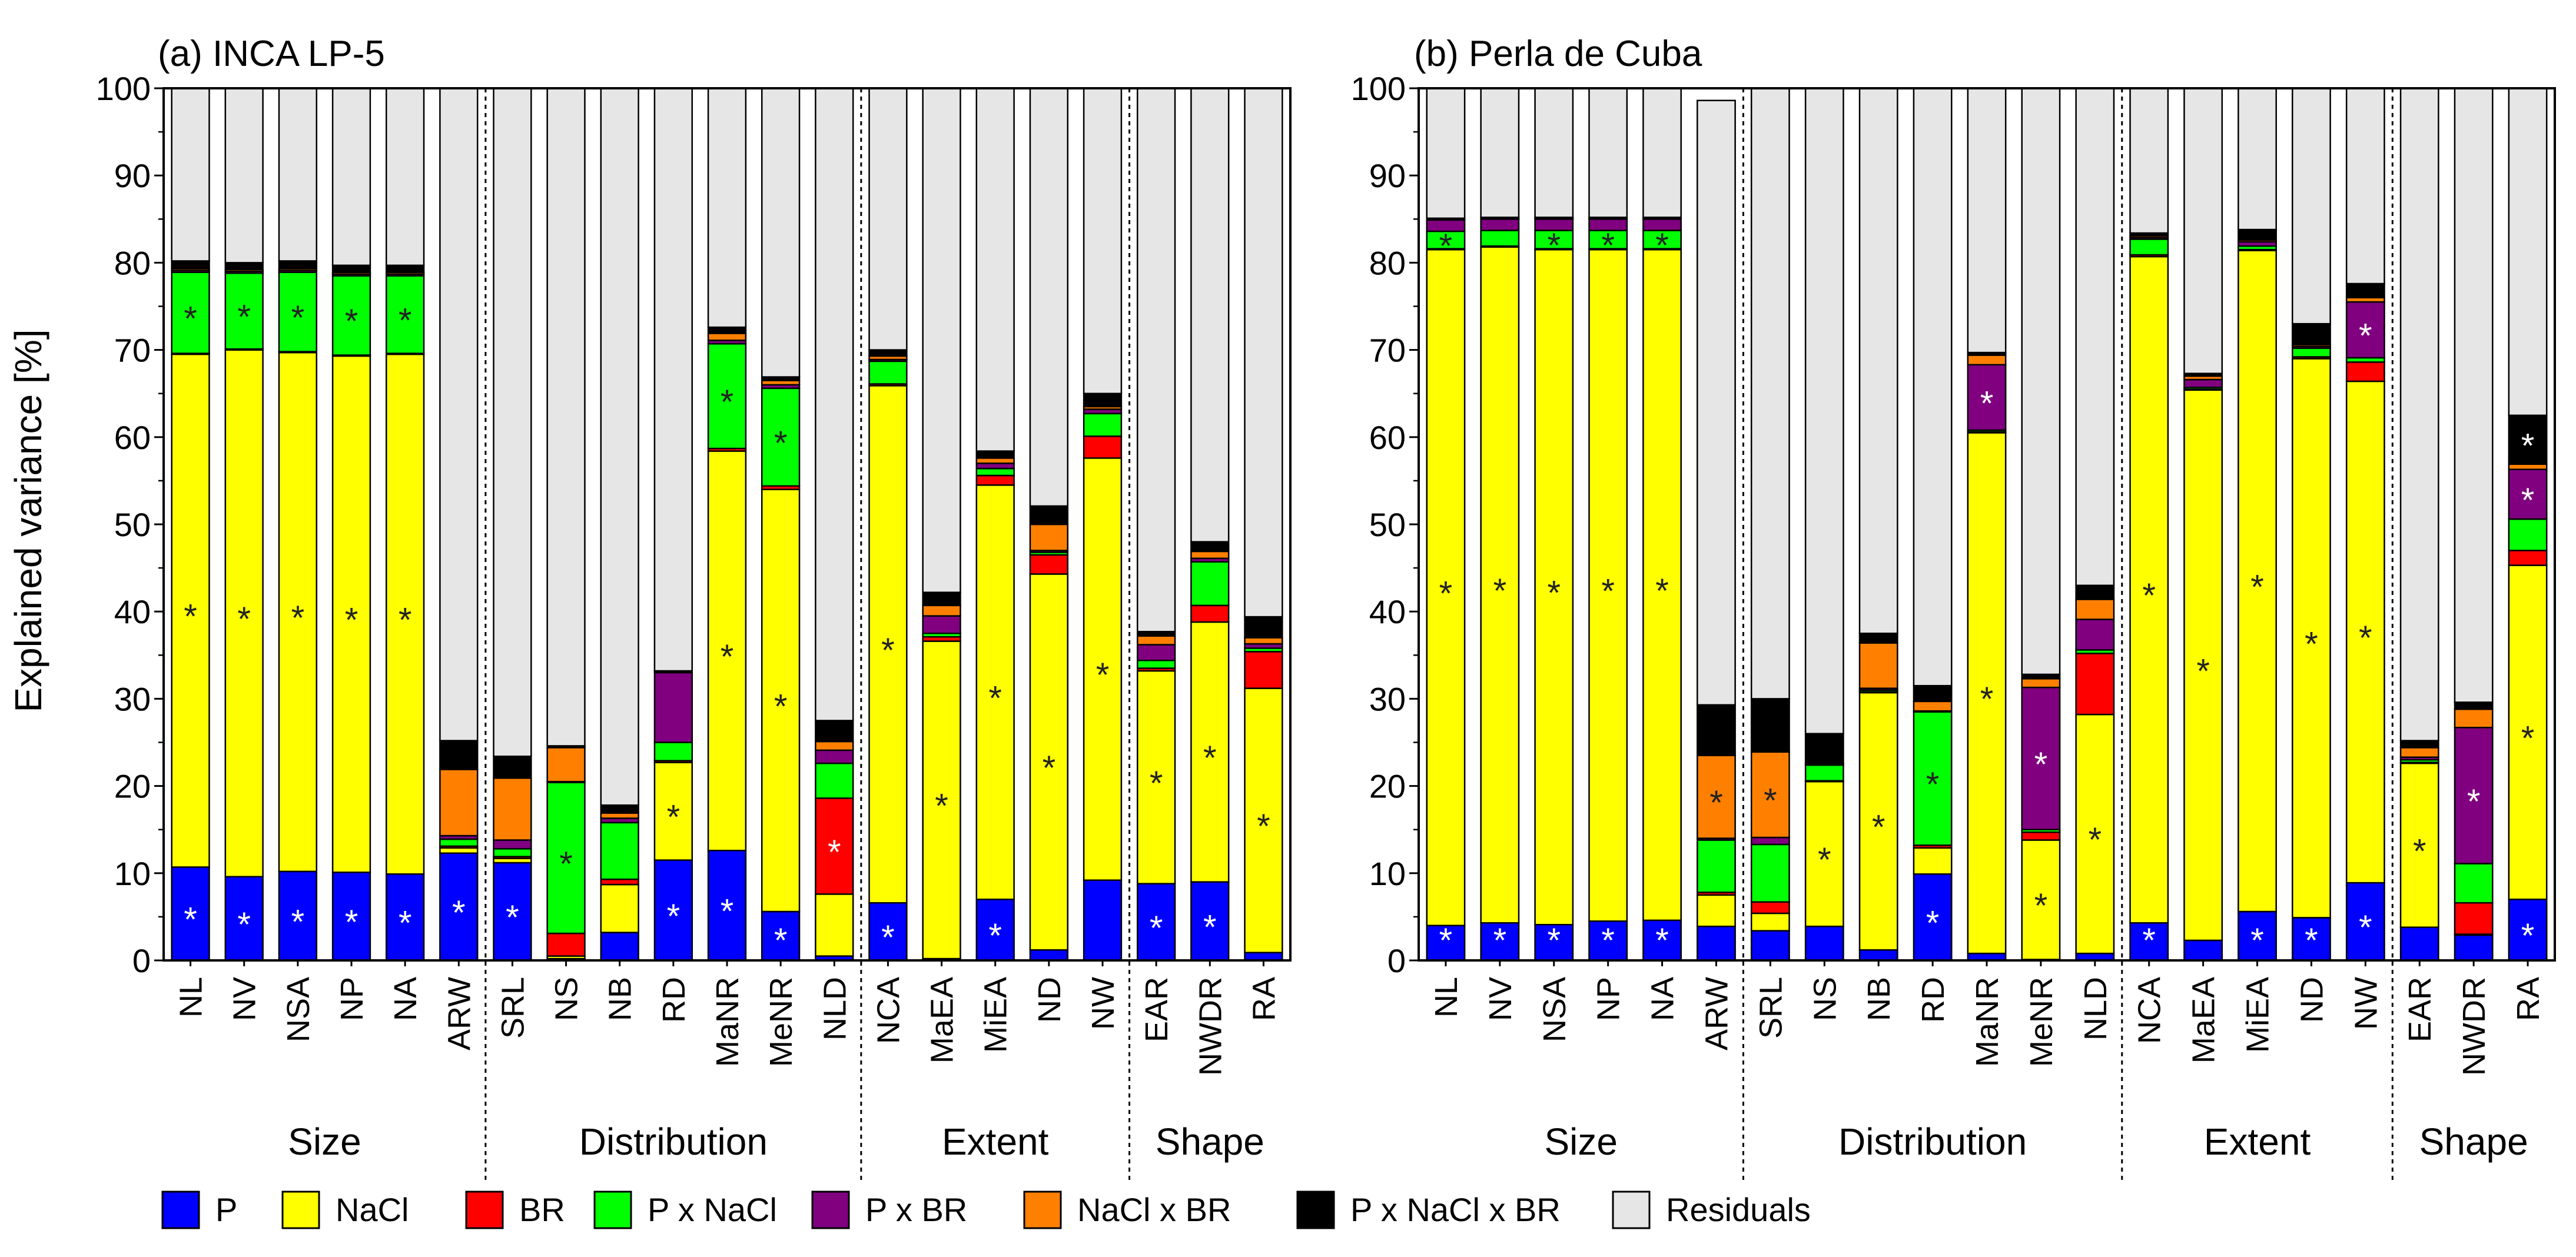  I want to click on legend-item-p: P, so click(199, 1210).